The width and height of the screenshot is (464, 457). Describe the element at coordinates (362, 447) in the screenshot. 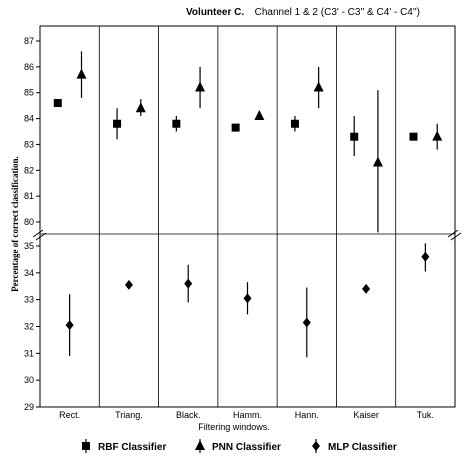

I see `legend-label: MLP Classifier` at that location.